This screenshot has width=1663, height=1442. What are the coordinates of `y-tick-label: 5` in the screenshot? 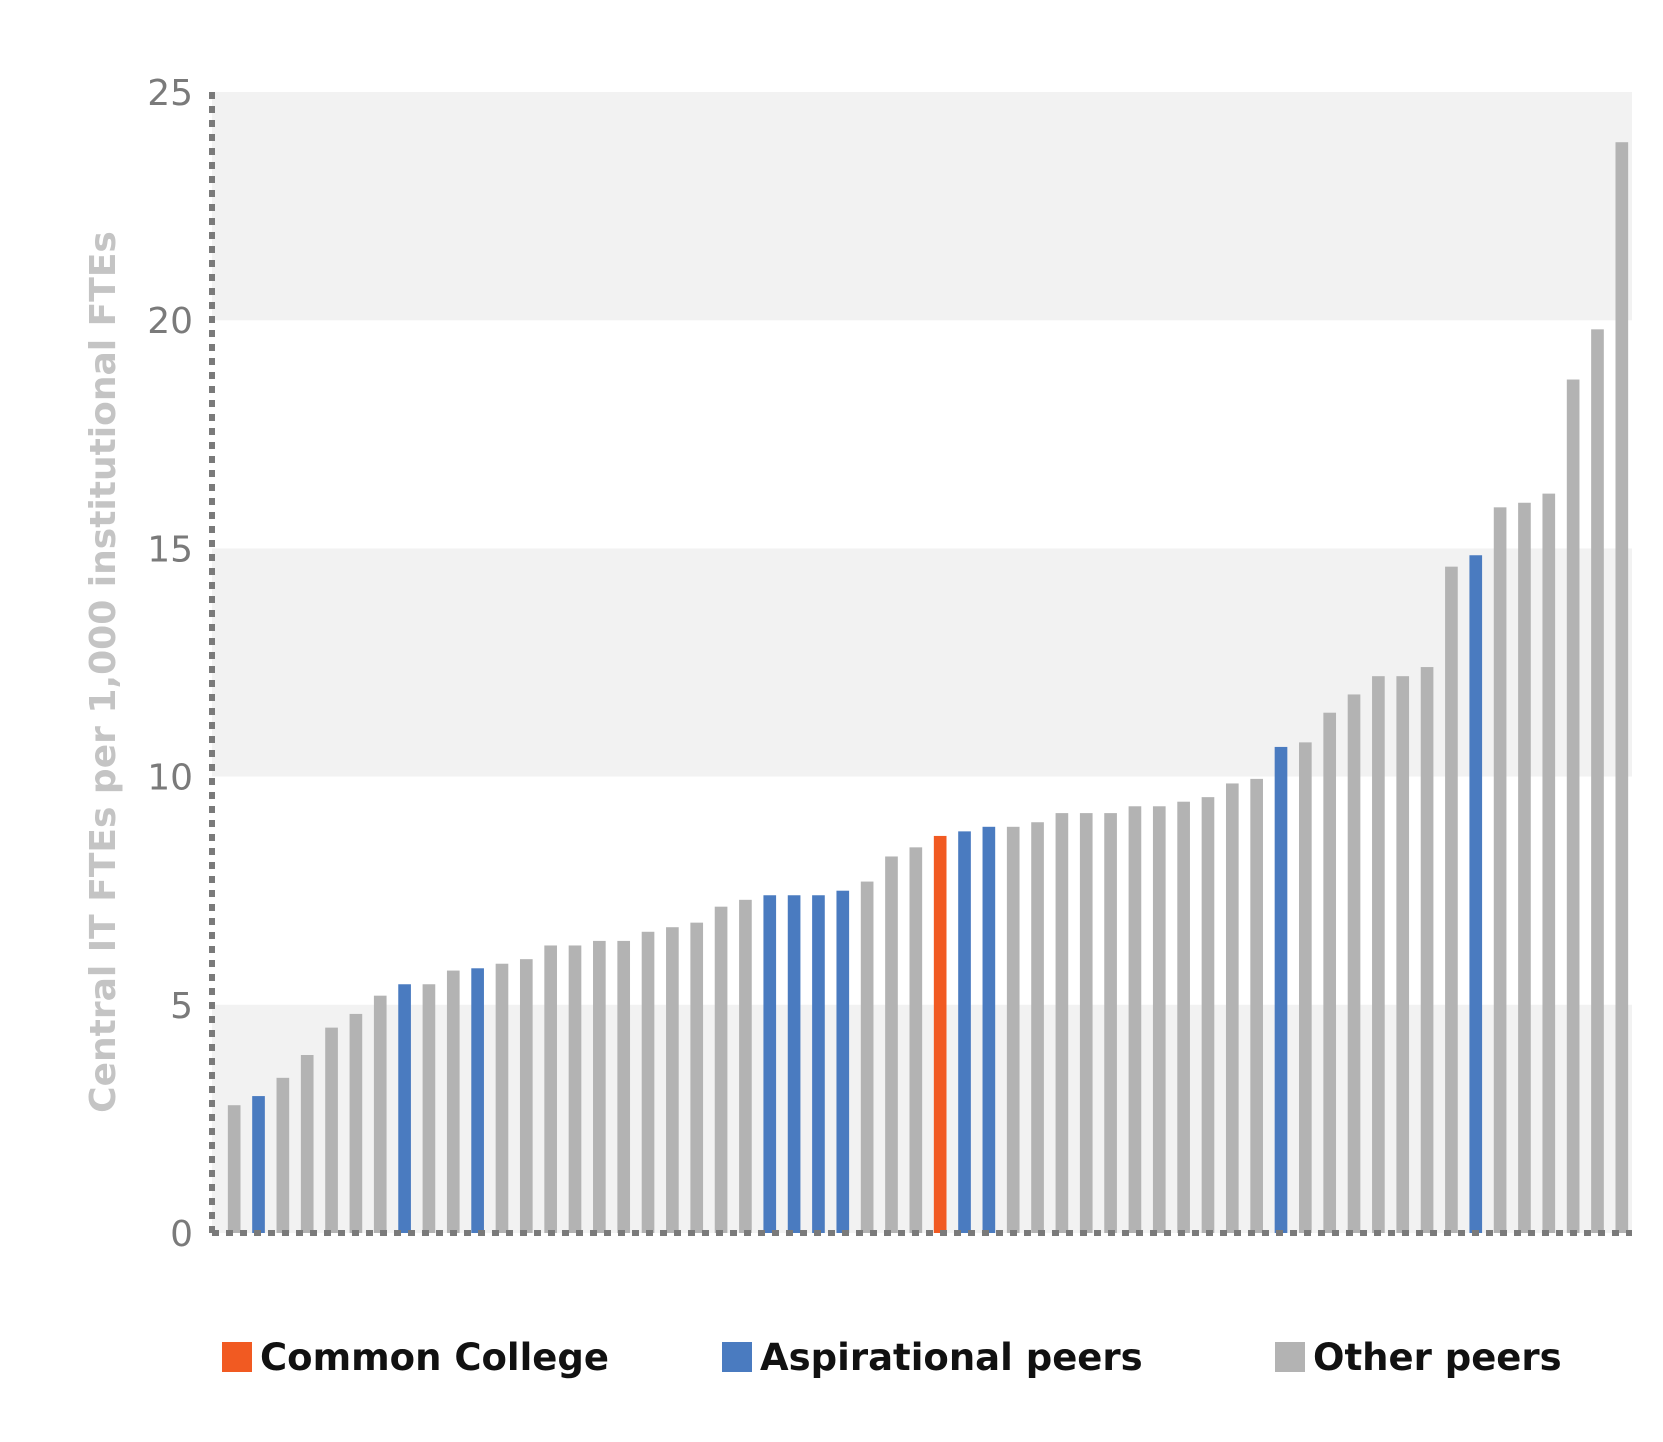 It's located at (181, 1006).